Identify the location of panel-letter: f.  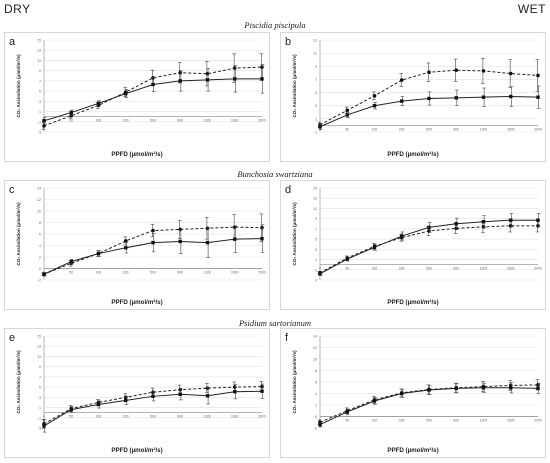
(287, 338).